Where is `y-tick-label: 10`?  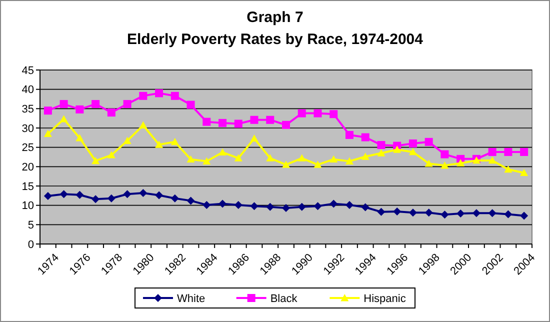 y-tick-label: 10 is located at coordinates (28, 206).